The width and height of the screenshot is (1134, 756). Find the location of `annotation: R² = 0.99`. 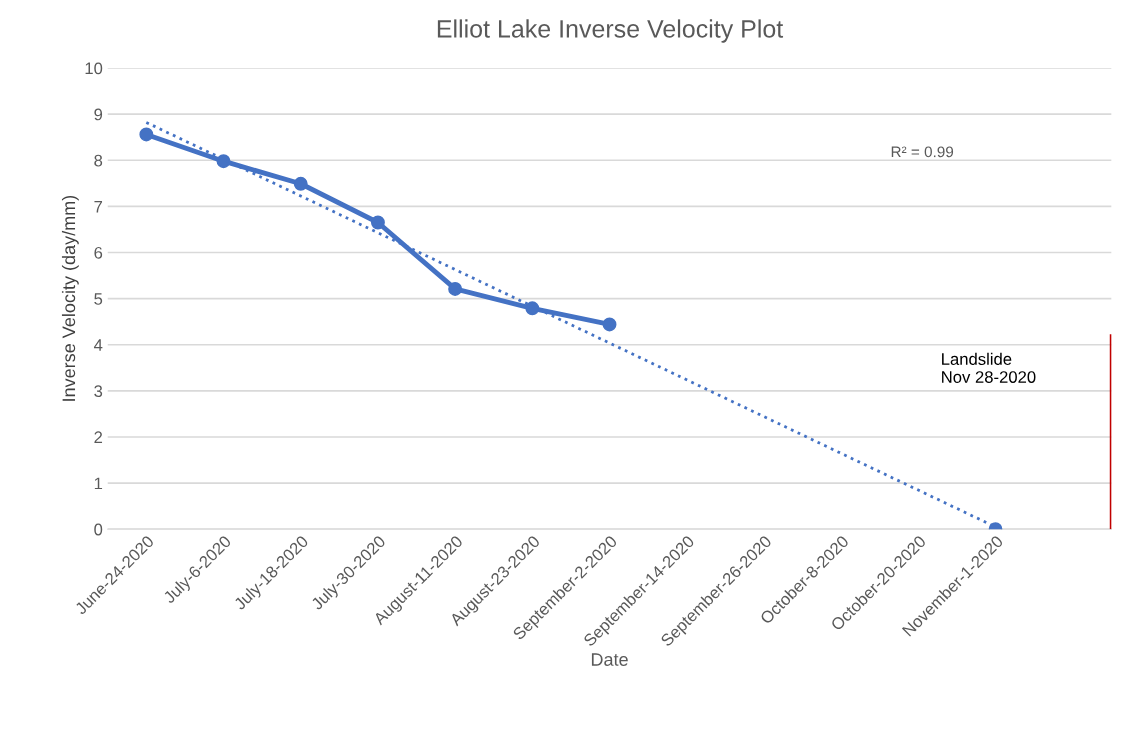

annotation: R² = 0.99 is located at coordinates (922, 152).